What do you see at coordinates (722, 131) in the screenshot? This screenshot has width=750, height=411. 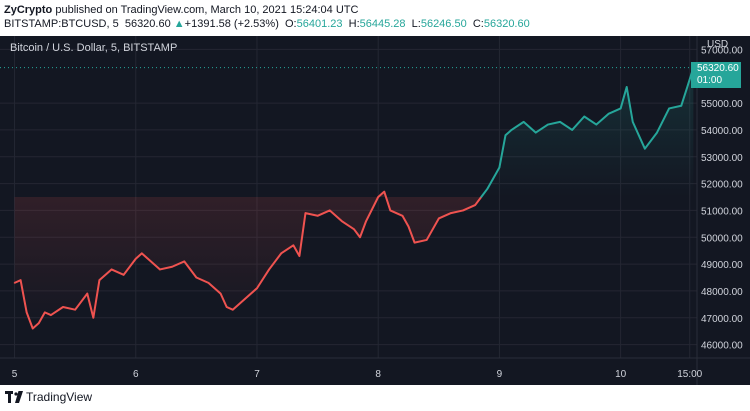 I see `y-tick-label: 54000.00` at bounding box center [722, 131].